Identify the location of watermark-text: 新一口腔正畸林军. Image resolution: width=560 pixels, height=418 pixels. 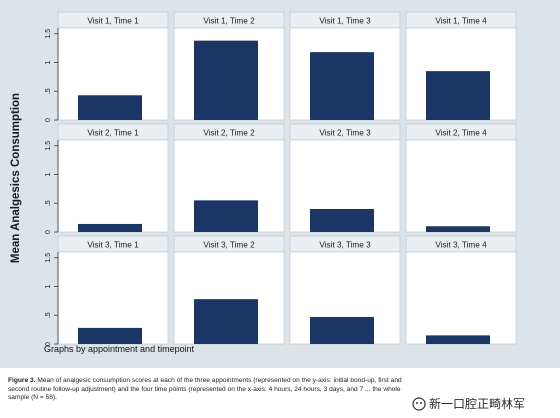
(477, 404).